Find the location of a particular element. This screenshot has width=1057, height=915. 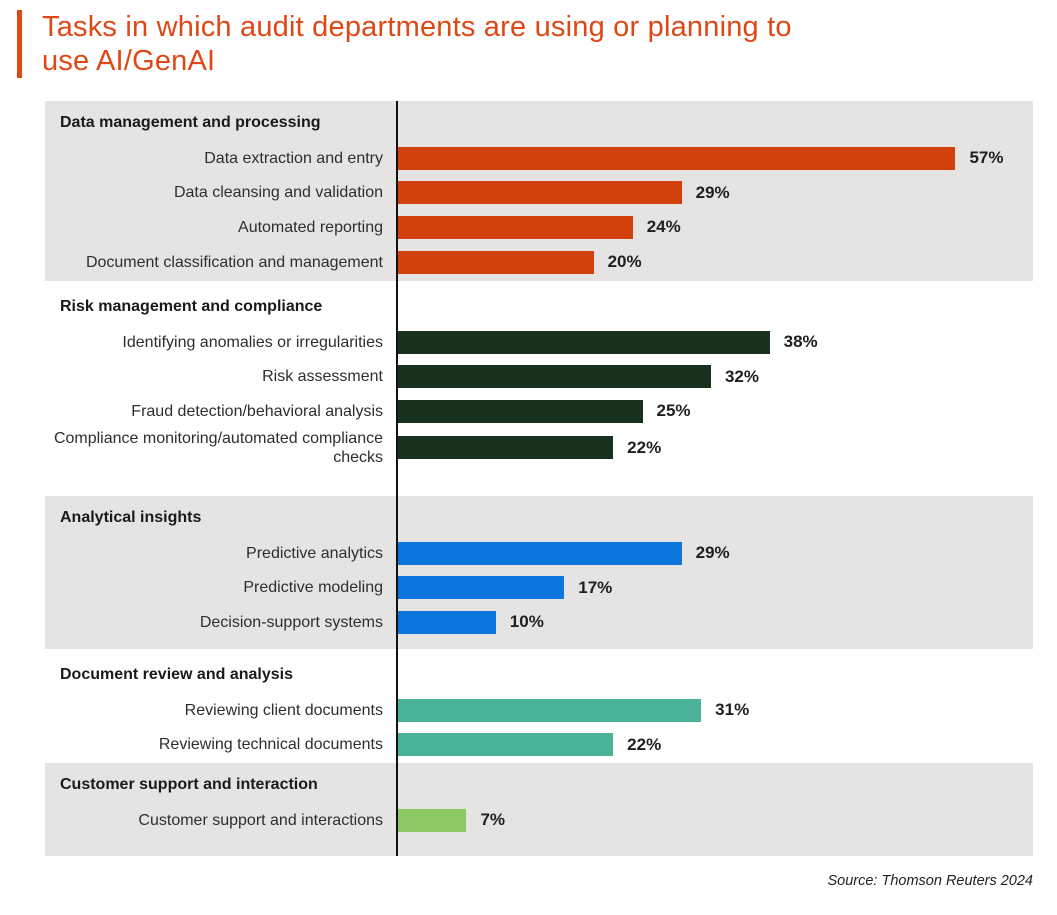

bar-label: Customer support and interactions is located at coordinates (260, 820).